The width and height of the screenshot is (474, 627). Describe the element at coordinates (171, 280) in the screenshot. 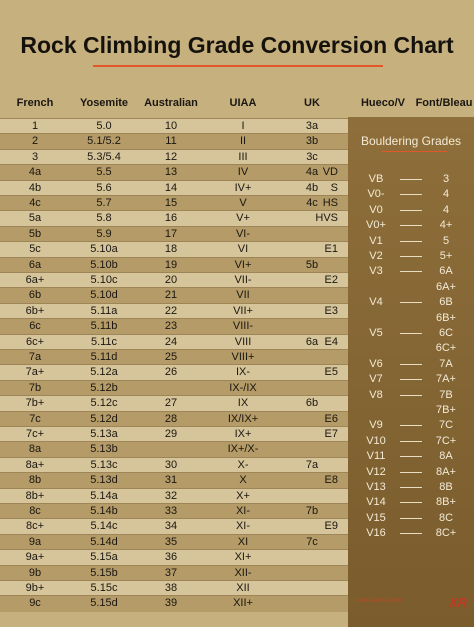

I see `table-cell: 20` at that location.